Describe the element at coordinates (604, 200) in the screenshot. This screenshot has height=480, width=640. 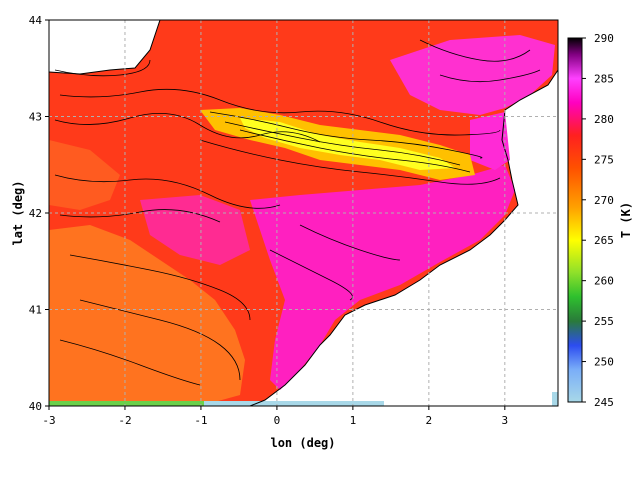
I see `colorbar-tick-label: 270` at that location.